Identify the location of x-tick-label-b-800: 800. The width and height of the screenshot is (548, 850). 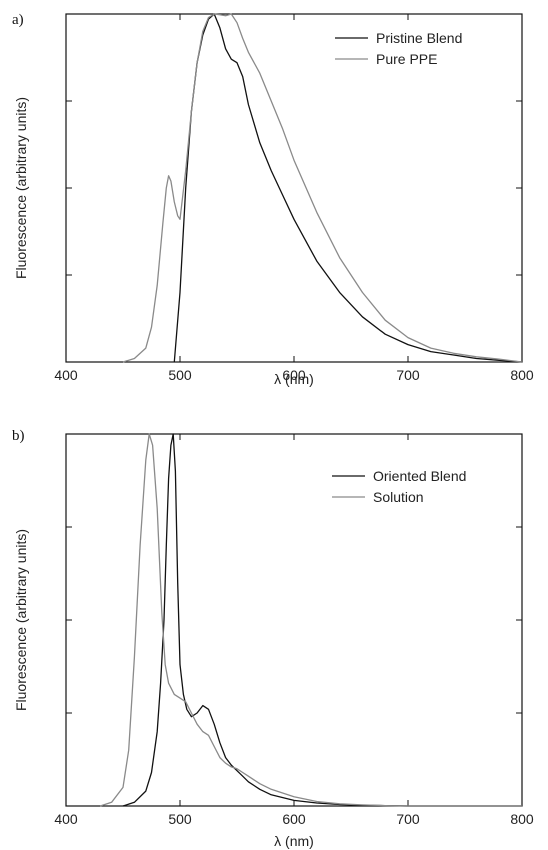
(522, 819).